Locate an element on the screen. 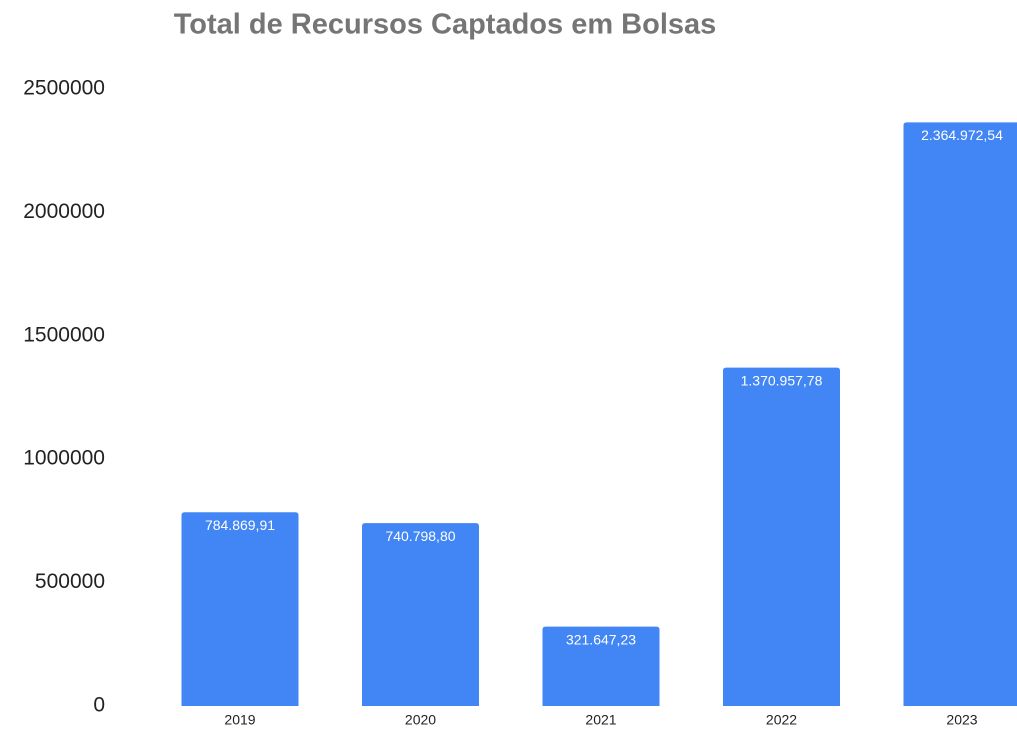  data-label: 321.647,23 is located at coordinates (601, 639).